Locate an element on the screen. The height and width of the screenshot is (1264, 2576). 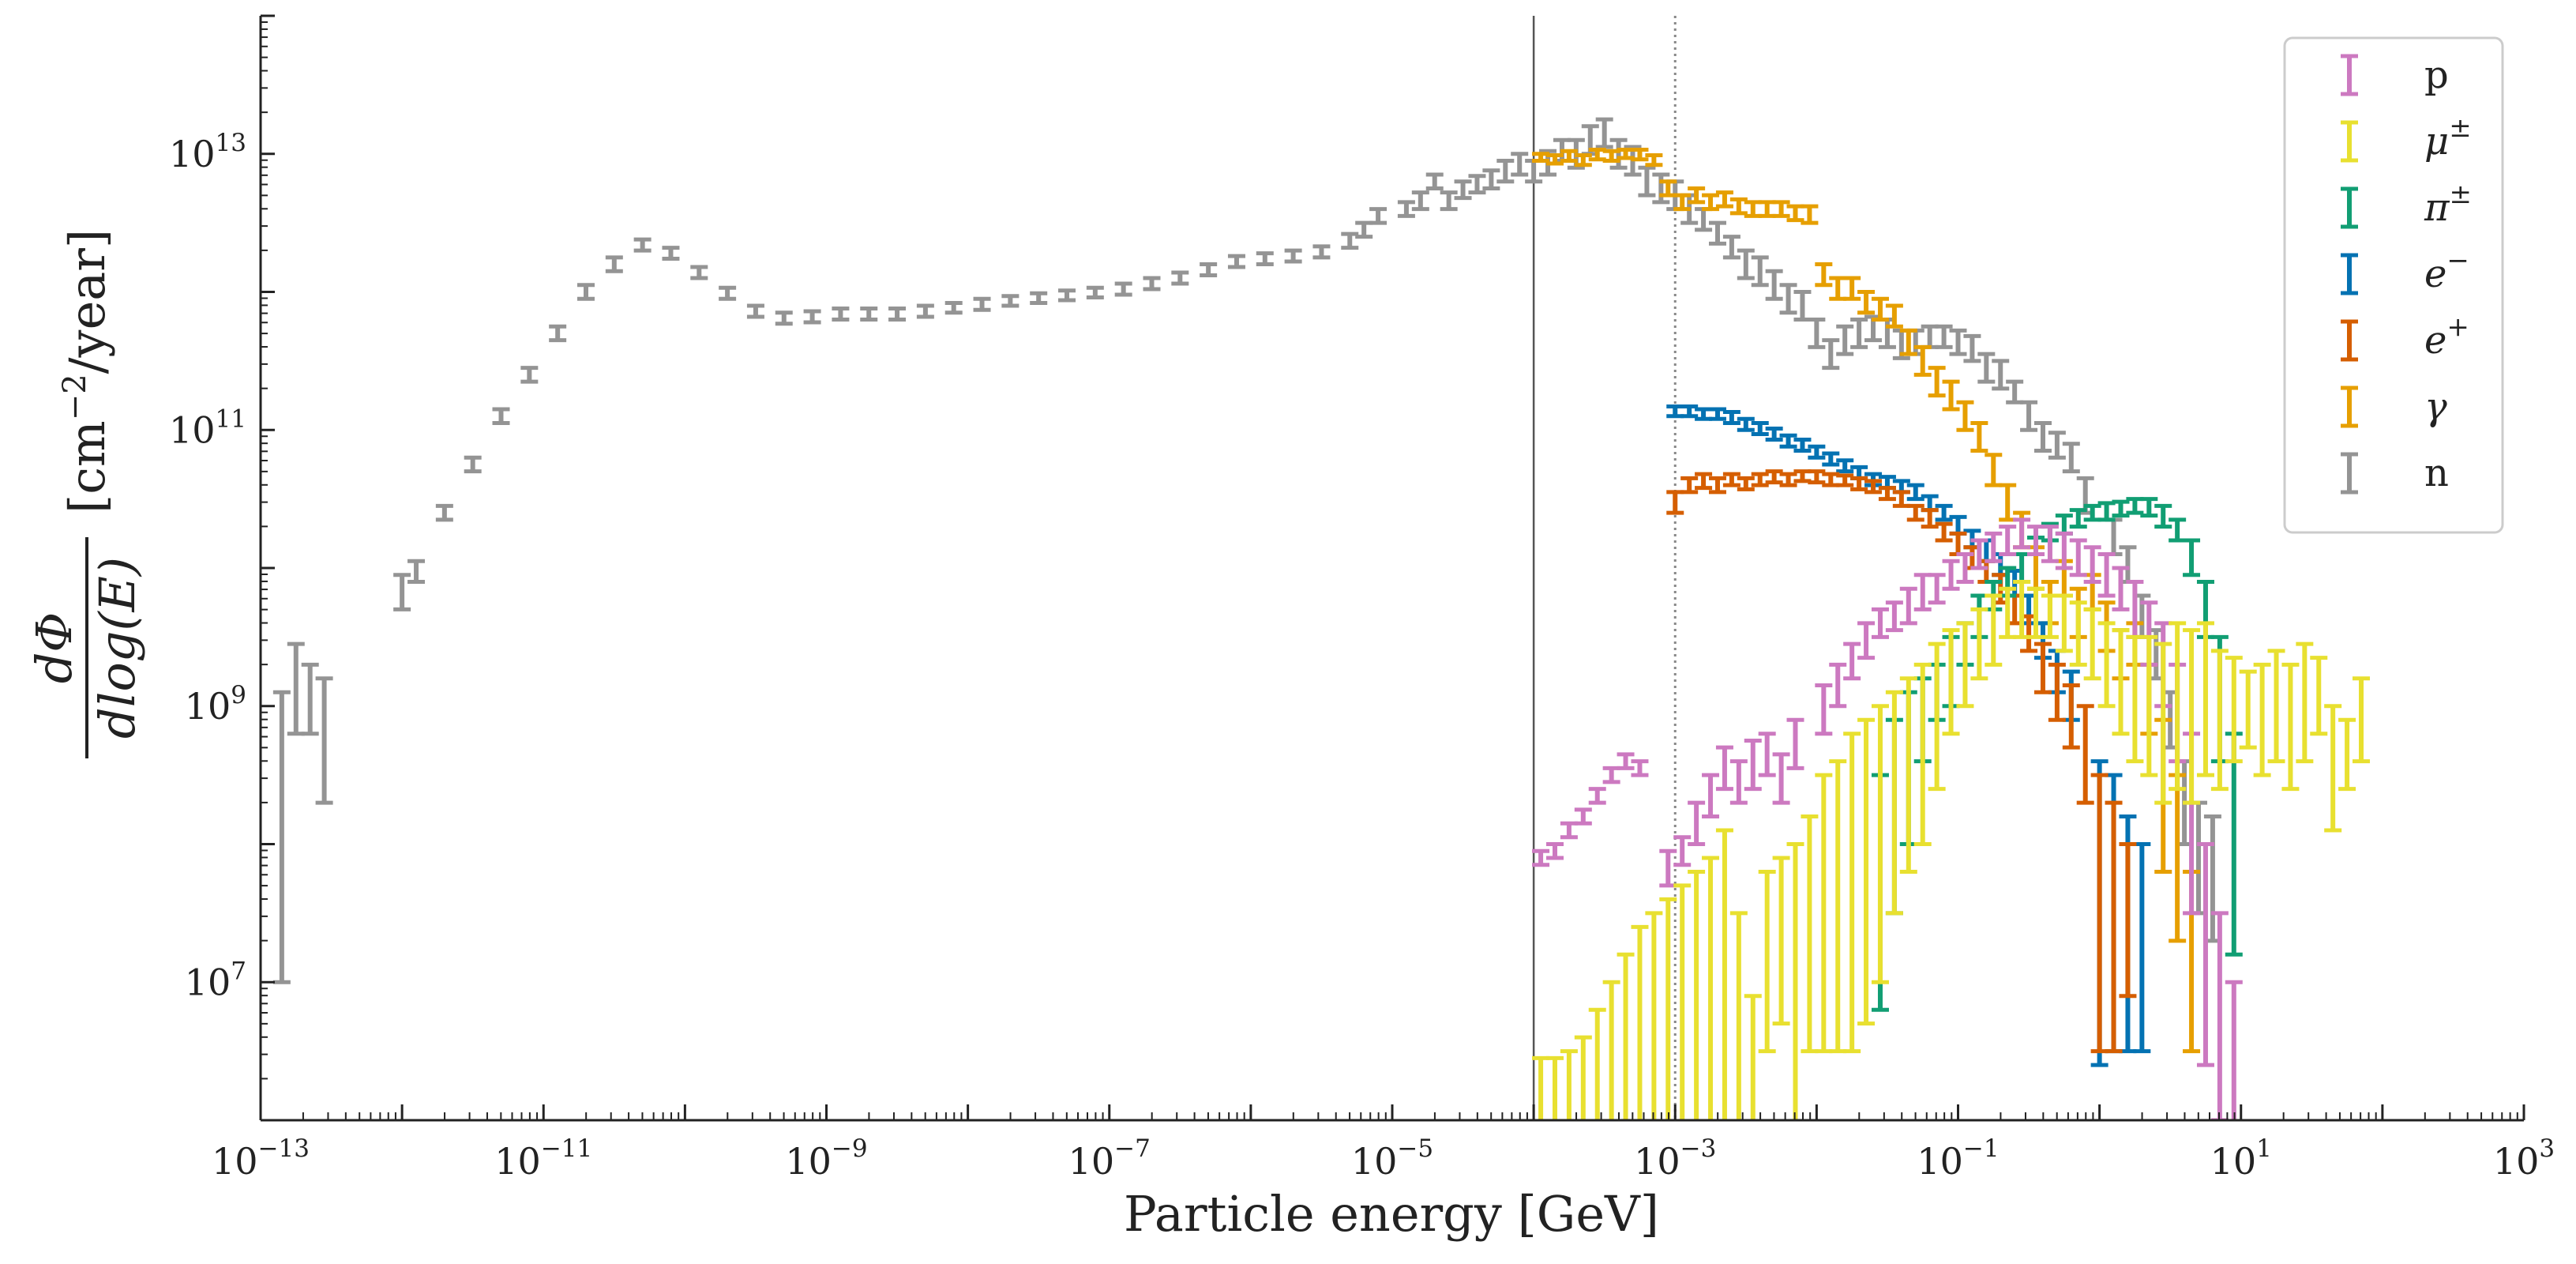
x-tick-label: 10⁻⁵ is located at coordinates (1392, 1159).